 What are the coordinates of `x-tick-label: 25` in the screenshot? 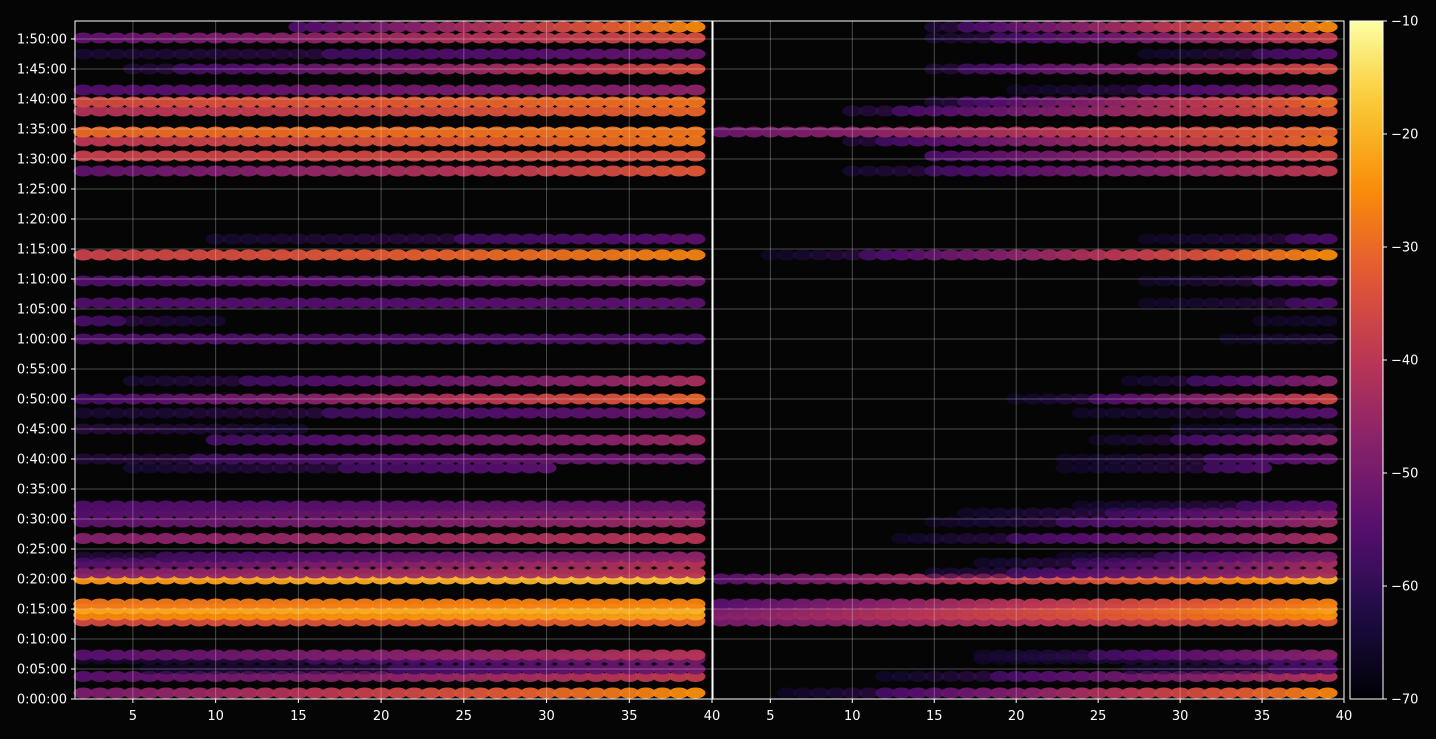 It's located at (464, 716).